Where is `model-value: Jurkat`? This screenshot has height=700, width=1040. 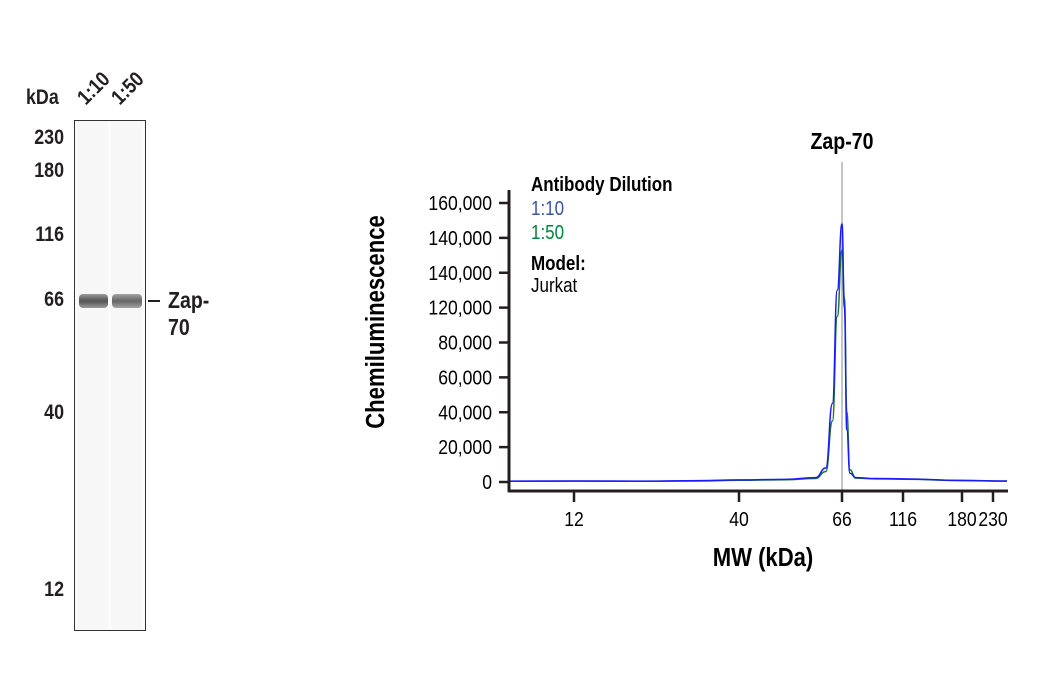 model-value: Jurkat is located at coordinates (554, 285).